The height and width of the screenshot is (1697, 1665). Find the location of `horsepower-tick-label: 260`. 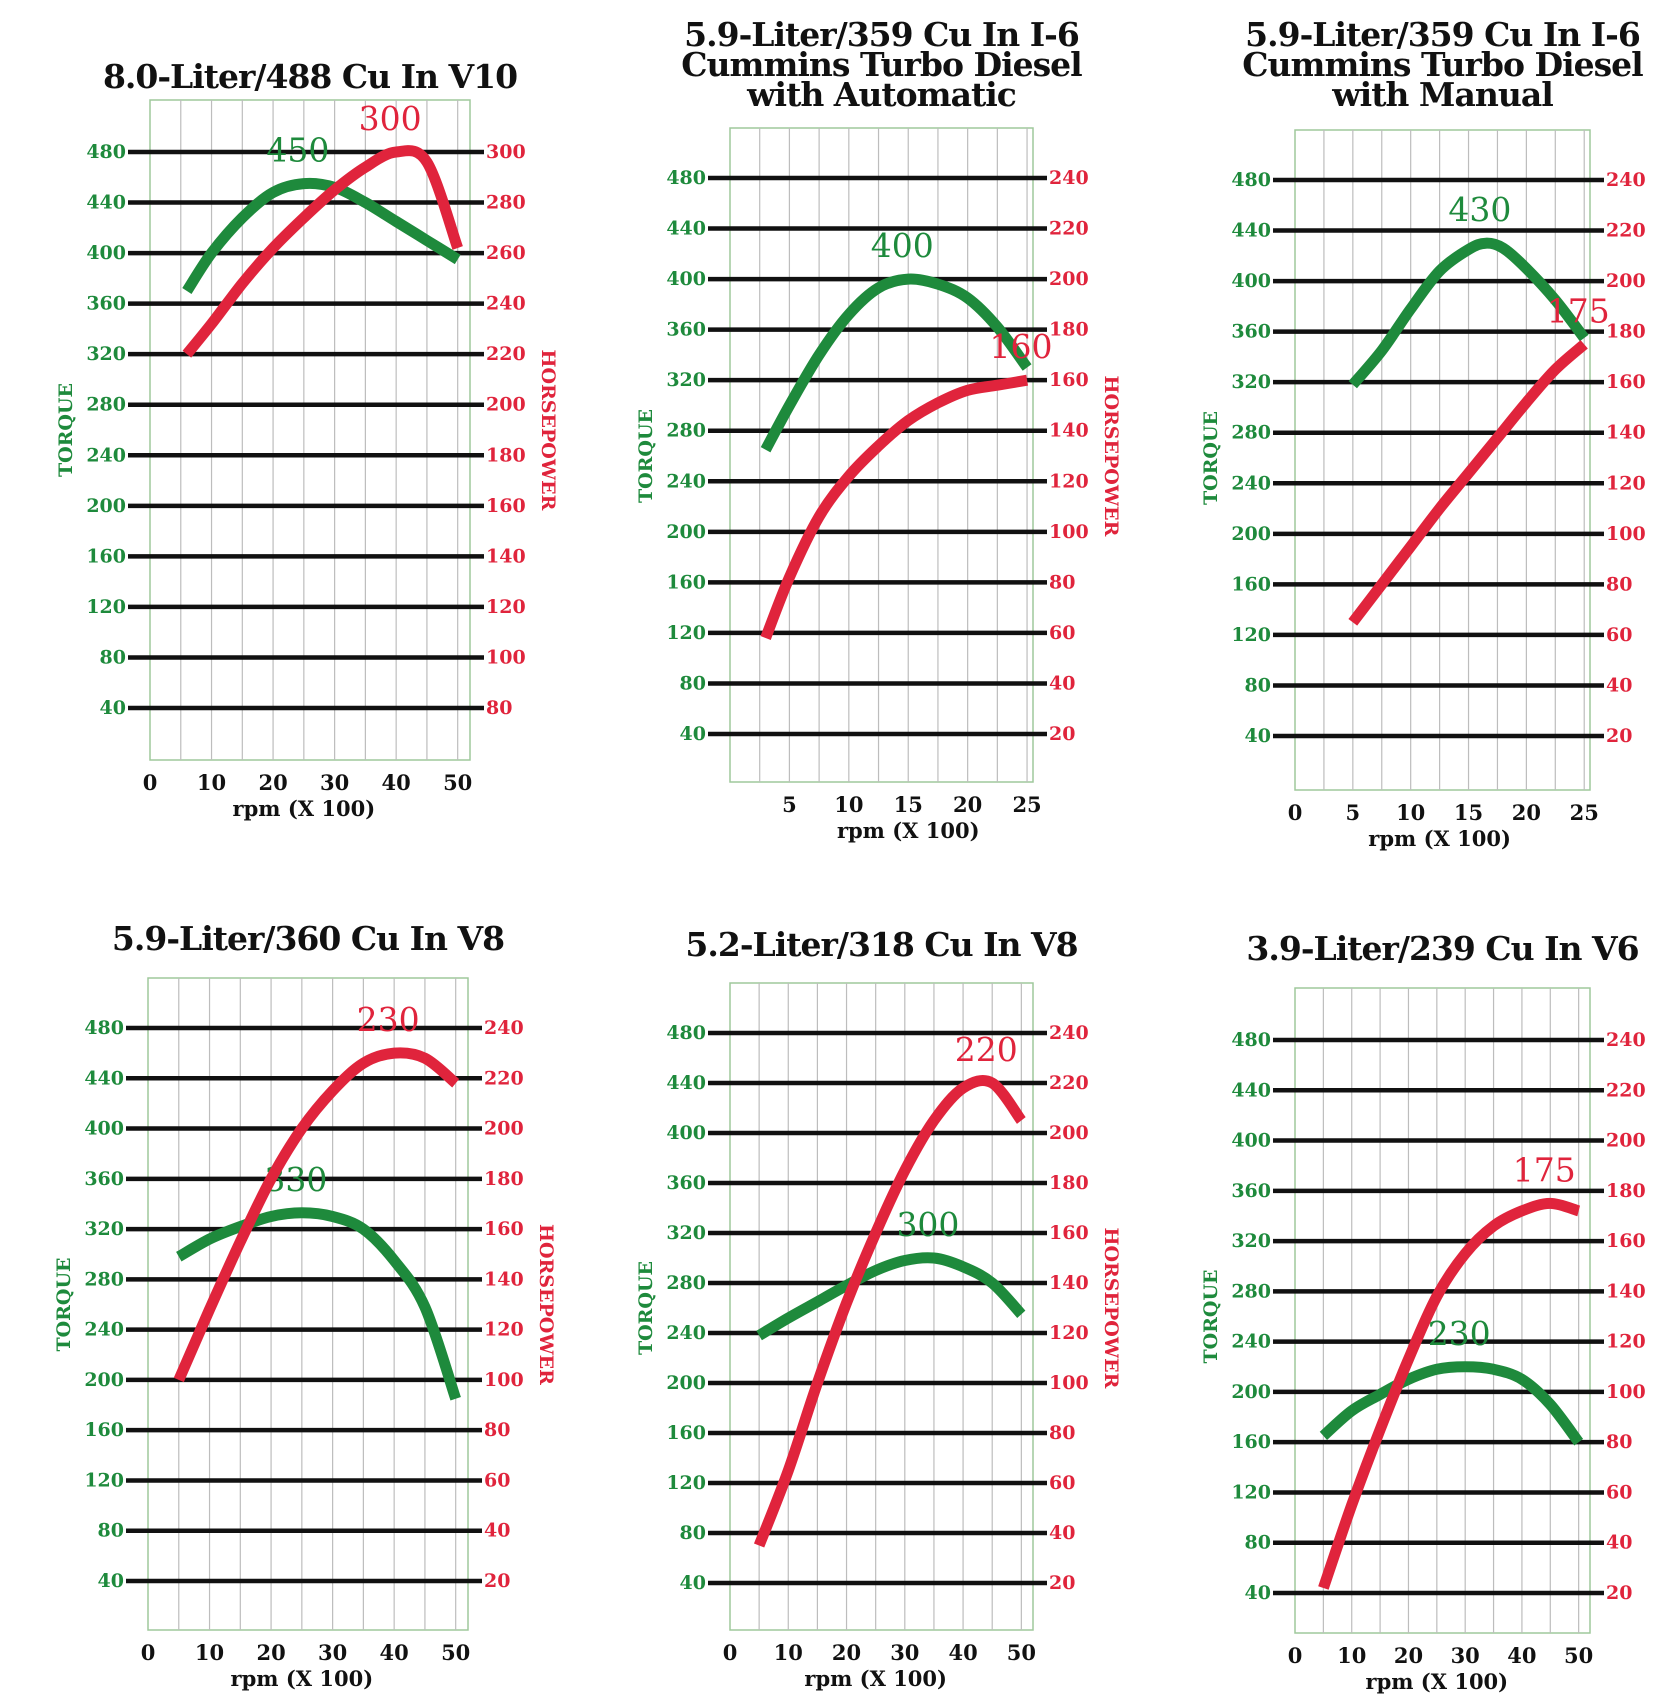

horsepower-tick-label: 260 is located at coordinates (506, 253).